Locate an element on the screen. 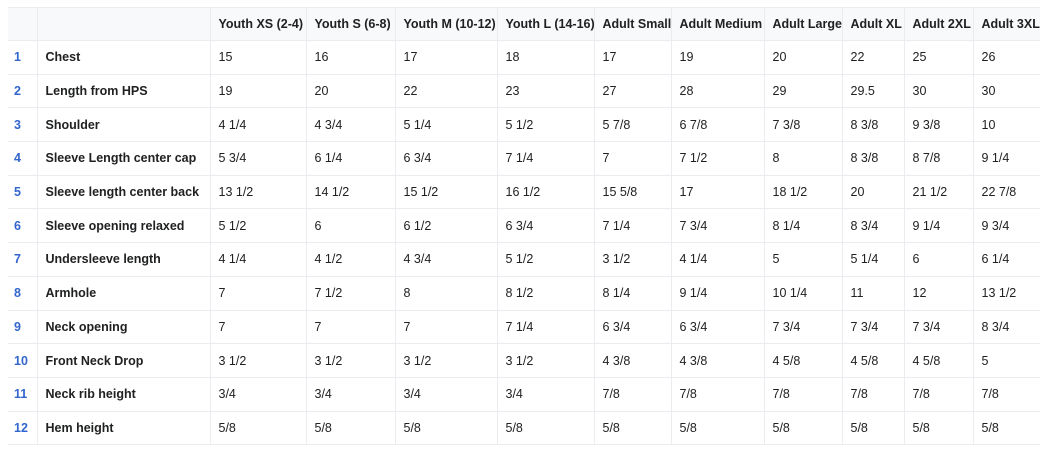 Image resolution: width=1040 pixels, height=456 pixels. cell-value: 15 is located at coordinates (258, 57).